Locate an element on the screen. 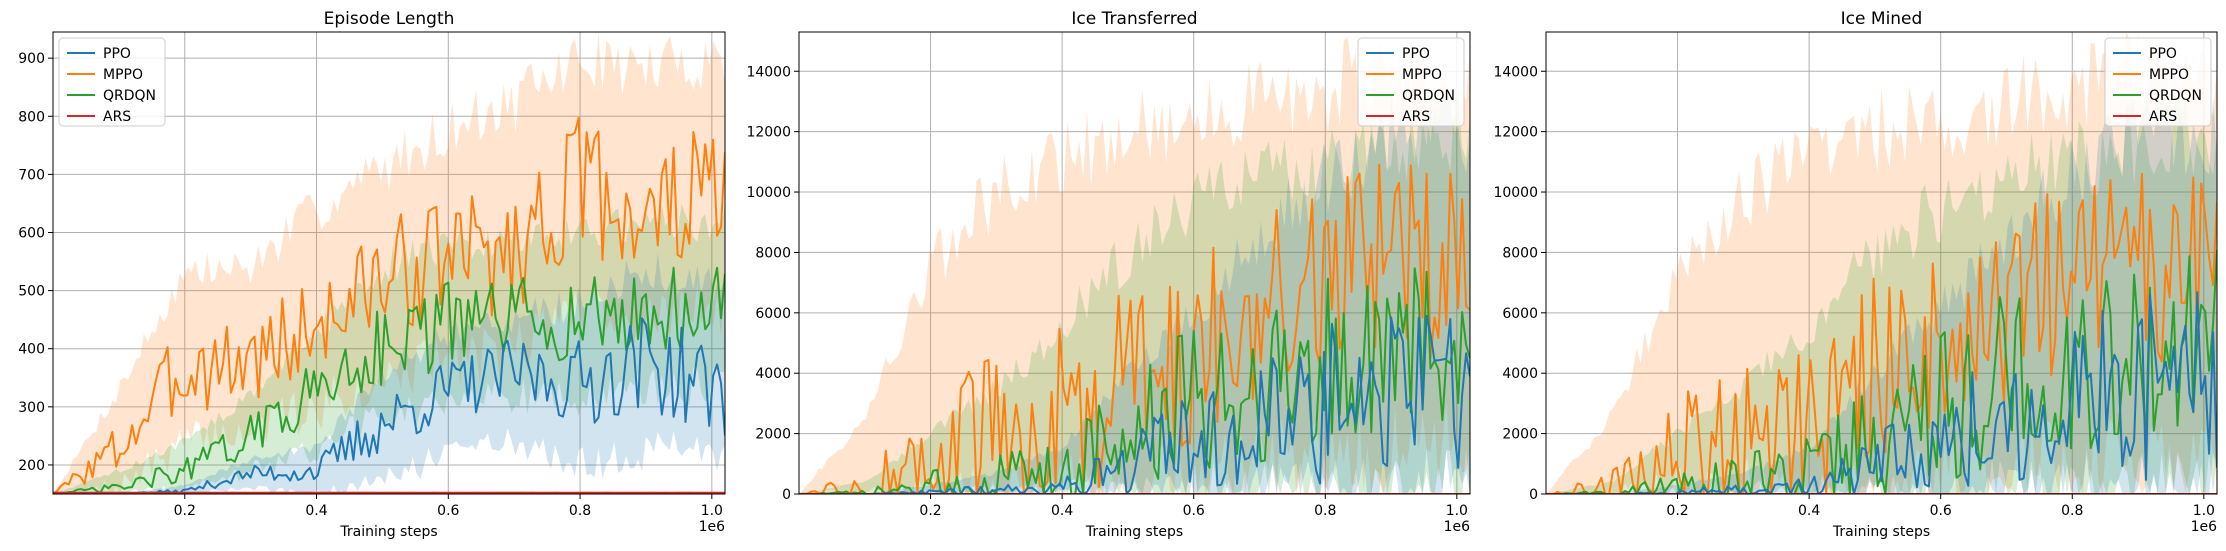 This screenshot has width=2226, height=551. y-tick-label: 700 is located at coordinates (31, 175).